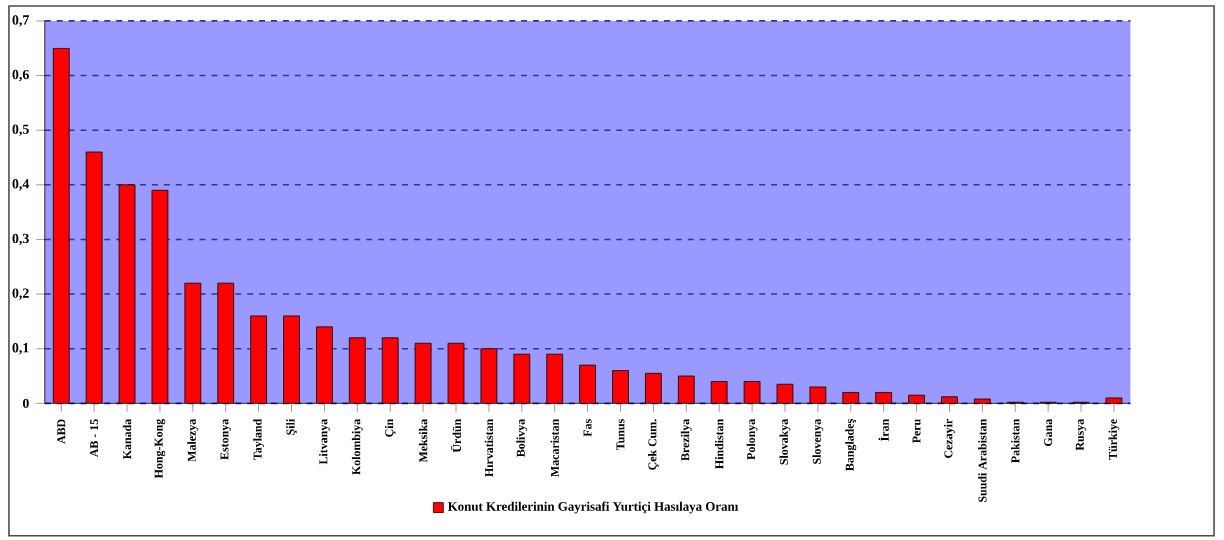 This screenshot has height=540, width=1224. What do you see at coordinates (686, 440) in the screenshot?
I see `x-tick-label: Brezilya` at bounding box center [686, 440].